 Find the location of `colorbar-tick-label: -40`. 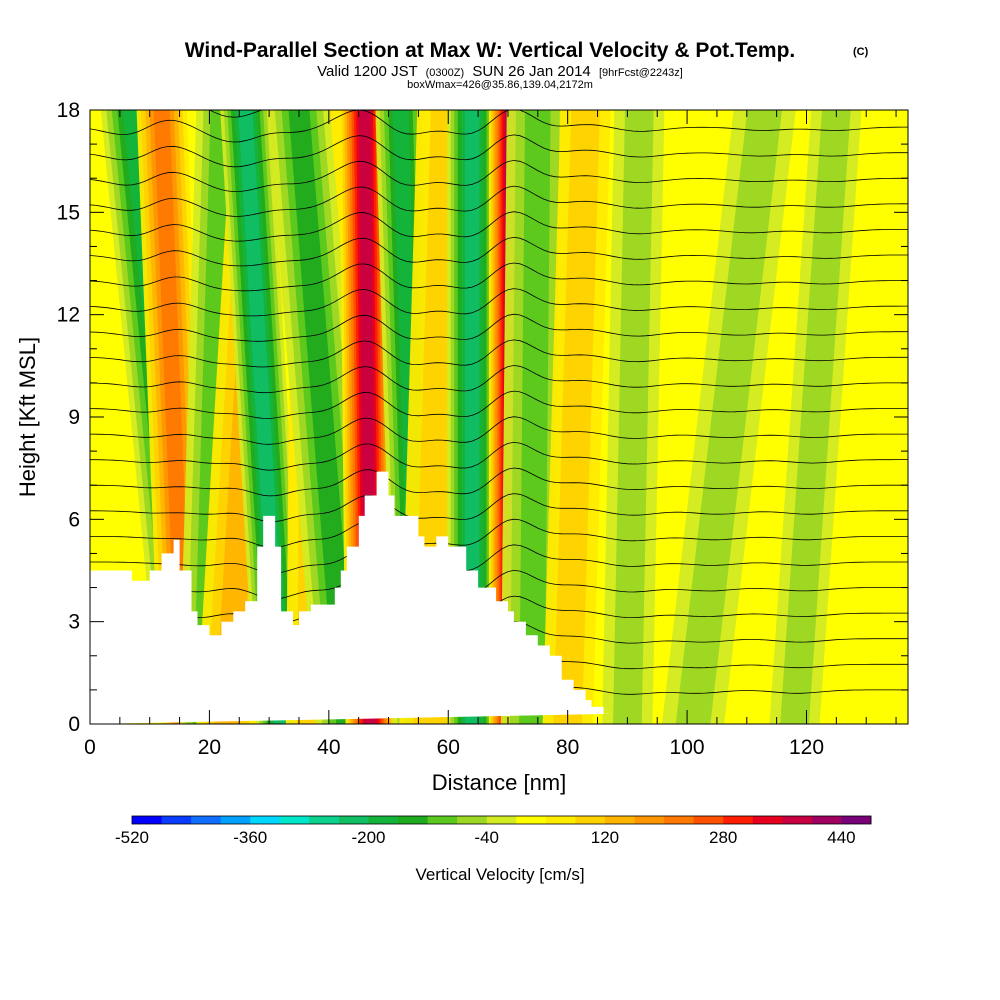

colorbar-tick-label: -40 is located at coordinates (486, 837).